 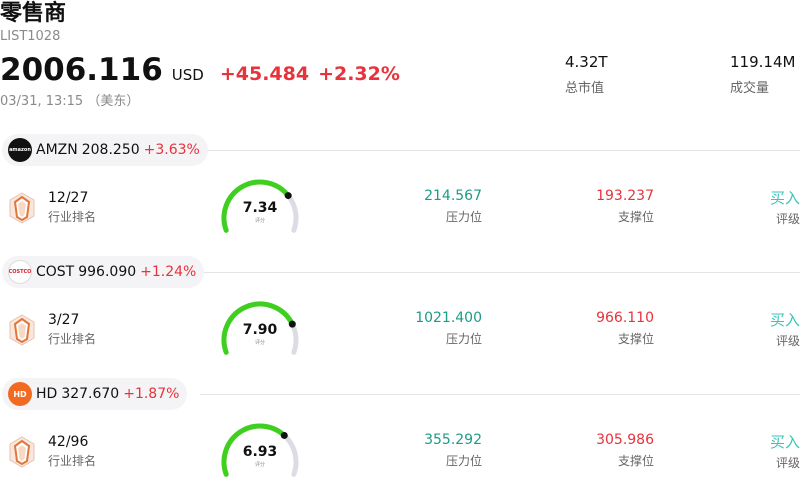 I want to click on stock-symbol: AMZN, so click(x=57, y=150).